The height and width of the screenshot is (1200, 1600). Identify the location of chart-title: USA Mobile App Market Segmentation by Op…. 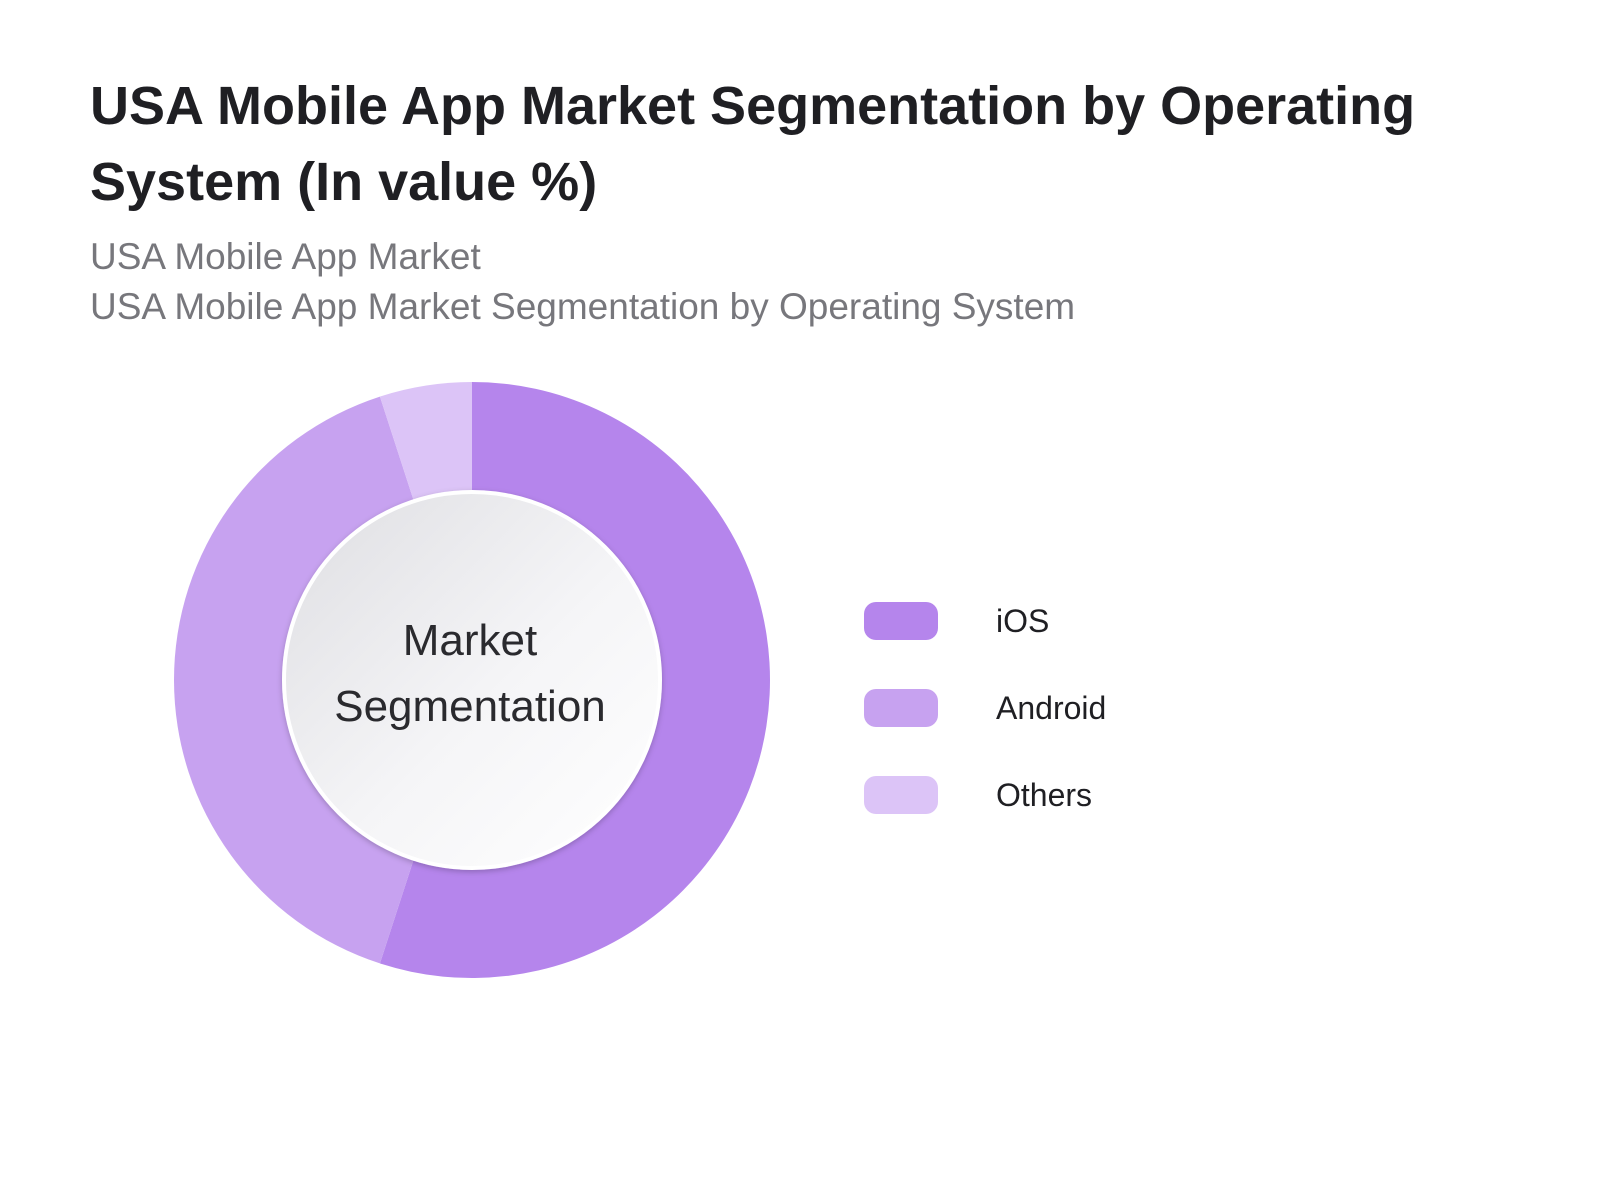
(753, 144).